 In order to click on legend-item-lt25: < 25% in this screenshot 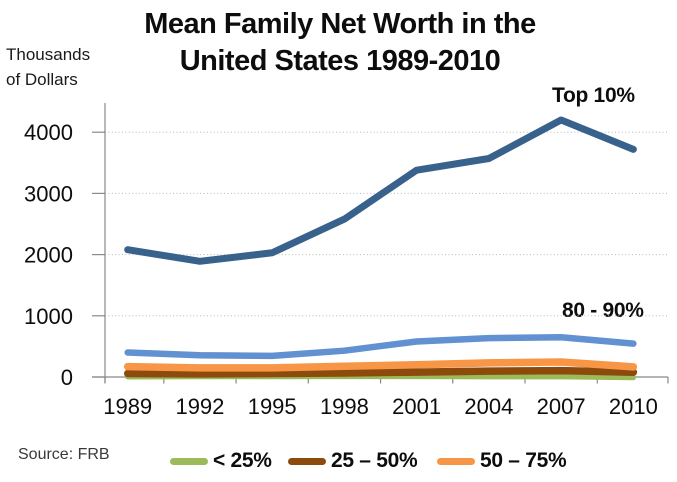, I will do `click(221, 461)`.